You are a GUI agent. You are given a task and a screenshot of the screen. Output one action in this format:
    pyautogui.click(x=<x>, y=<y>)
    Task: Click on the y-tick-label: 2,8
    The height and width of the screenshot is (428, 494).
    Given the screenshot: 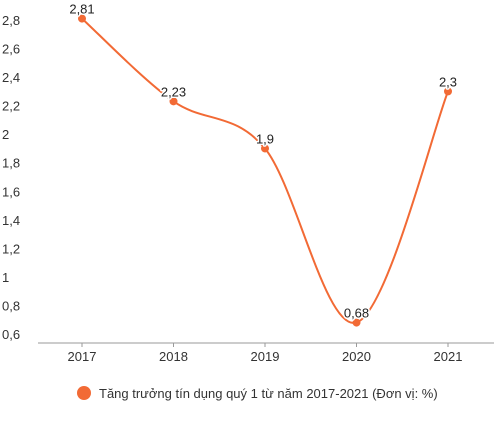 What is the action you would take?
    pyautogui.click(x=11, y=20)
    